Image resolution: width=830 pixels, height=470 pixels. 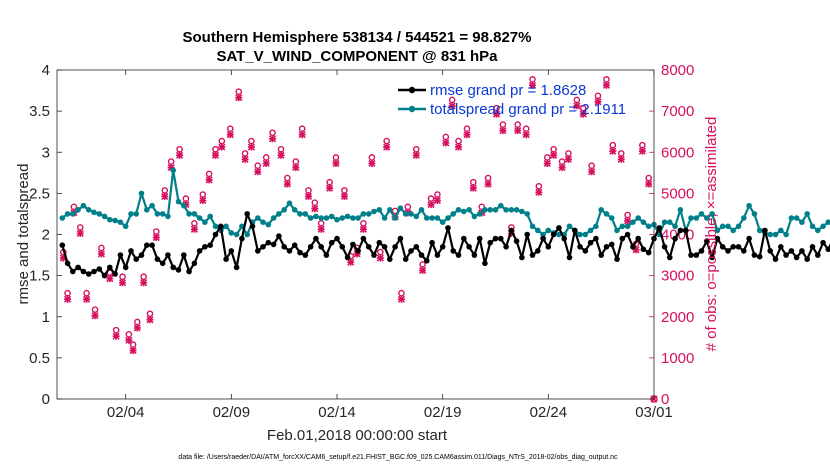 I want to click on y2-tick-label: 3000, so click(x=677, y=276).